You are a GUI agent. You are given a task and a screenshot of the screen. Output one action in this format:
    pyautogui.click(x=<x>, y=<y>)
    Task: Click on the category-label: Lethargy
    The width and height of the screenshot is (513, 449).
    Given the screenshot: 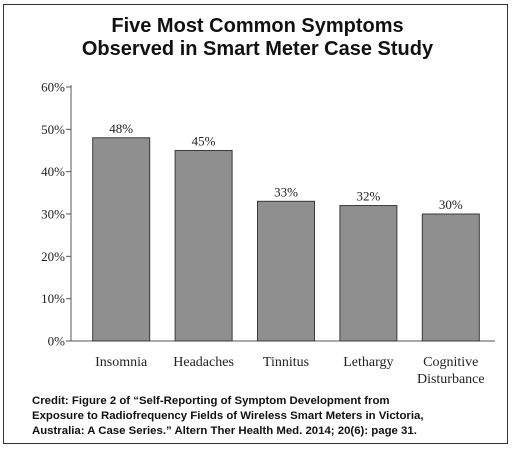 What is the action you would take?
    pyautogui.click(x=368, y=362)
    